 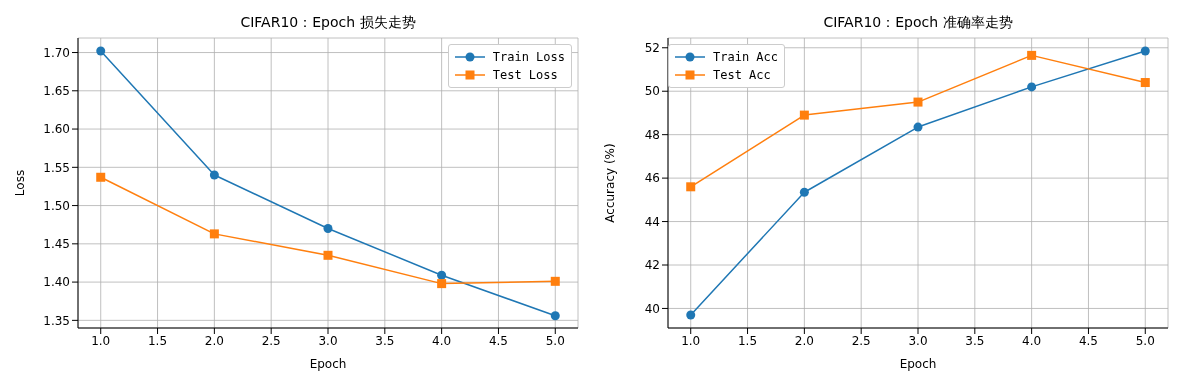 What do you see at coordinates (56, 244) in the screenshot?
I see `y-tick-label: 1.45` at bounding box center [56, 244].